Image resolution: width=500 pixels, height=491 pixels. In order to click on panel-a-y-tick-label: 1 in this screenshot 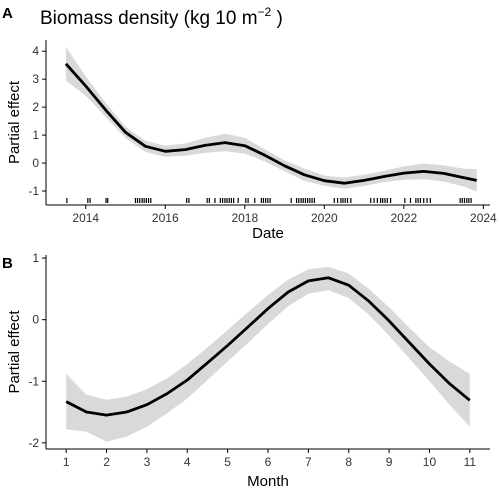, I will do `click(35, 135)`.